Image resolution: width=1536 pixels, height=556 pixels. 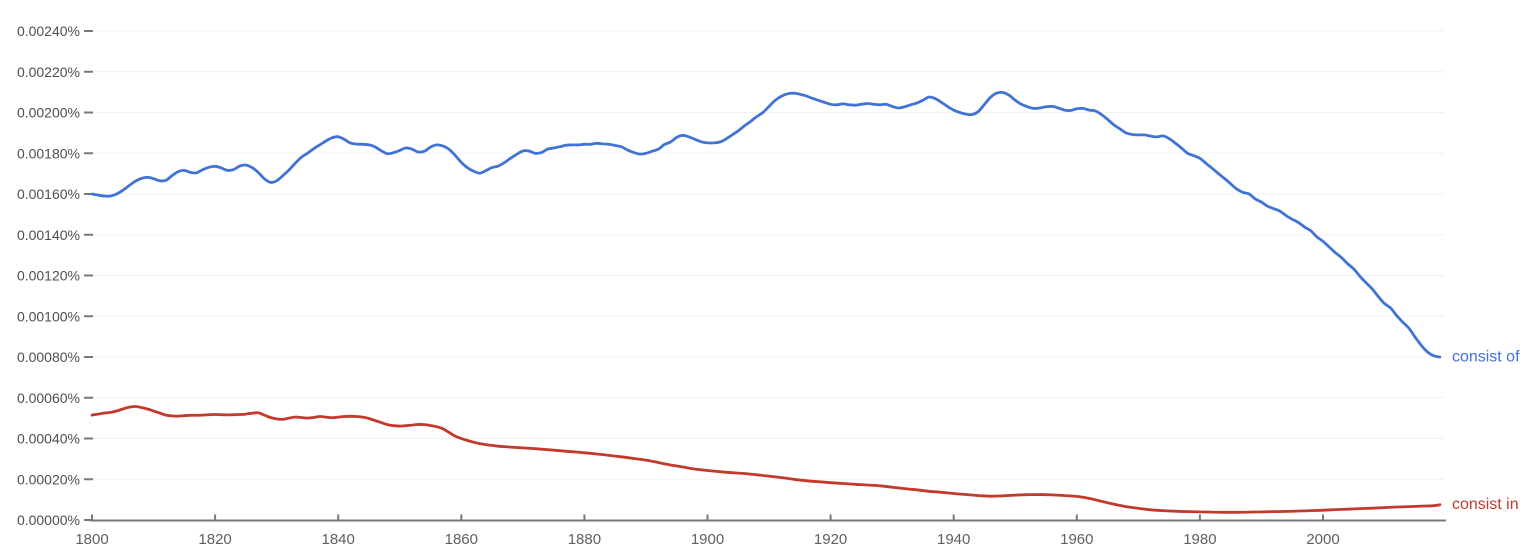 What do you see at coordinates (1485, 504) in the screenshot?
I see `series-label-consist-in: consist in` at bounding box center [1485, 504].